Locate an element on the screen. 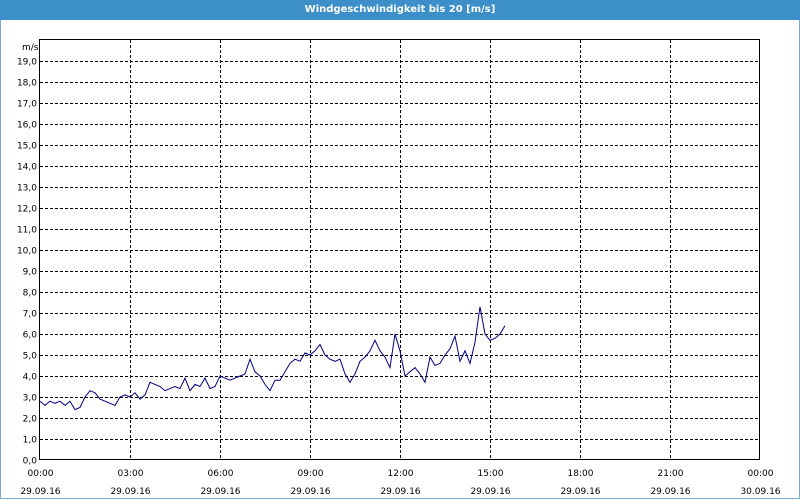 This screenshot has width=800, height=500. y-tick-label: 0,0 is located at coordinates (30, 462).